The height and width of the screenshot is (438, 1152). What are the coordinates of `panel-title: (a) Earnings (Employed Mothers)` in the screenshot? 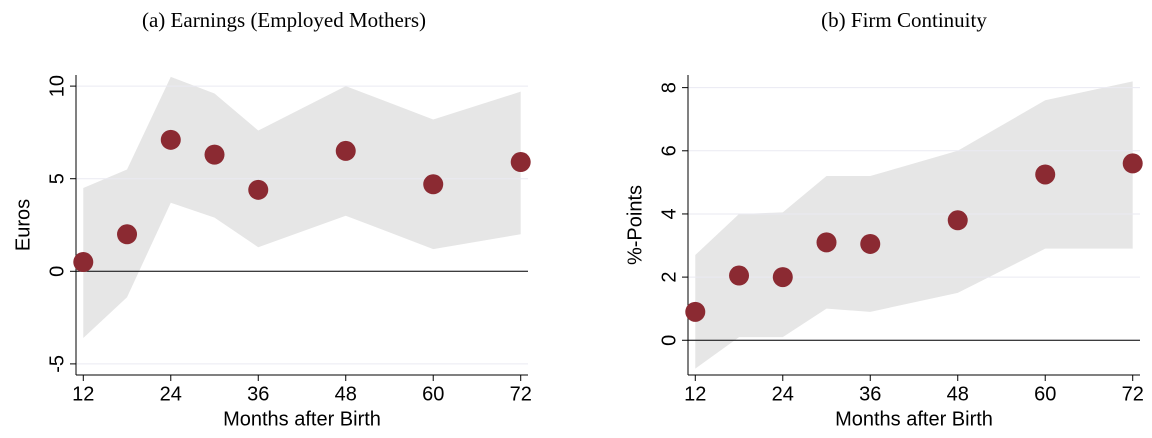 It's located at (284, 20).